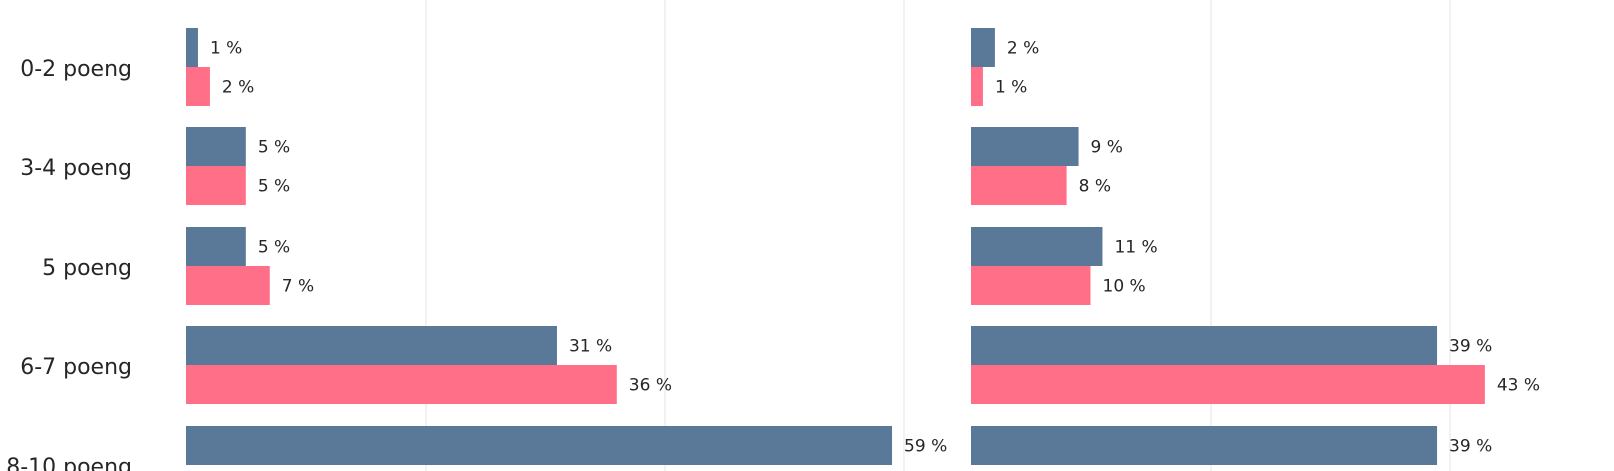  Describe the element at coordinates (590, 347) in the screenshot. I see `value-label: 31 %` at that location.